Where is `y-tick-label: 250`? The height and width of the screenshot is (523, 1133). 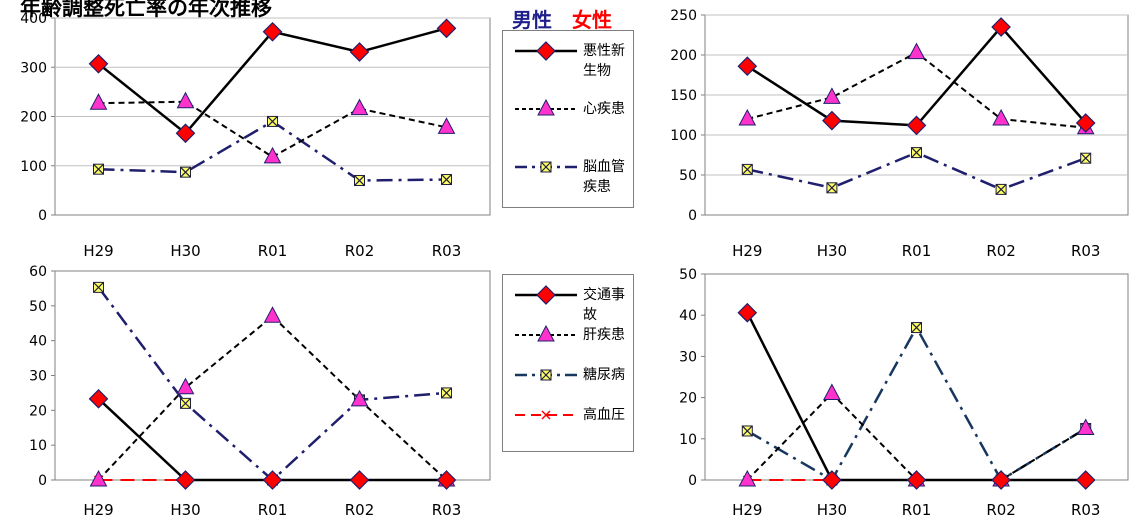
y-tick-label: 250 is located at coordinates (683, 16).